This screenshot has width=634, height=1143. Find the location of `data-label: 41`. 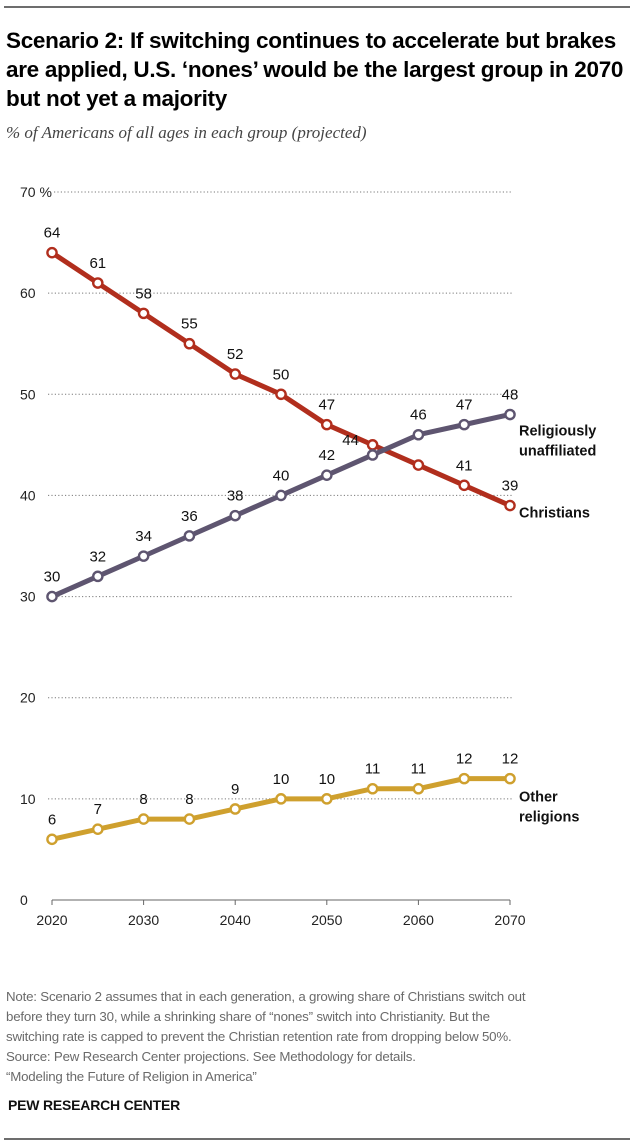

data-label: 41 is located at coordinates (464, 465).